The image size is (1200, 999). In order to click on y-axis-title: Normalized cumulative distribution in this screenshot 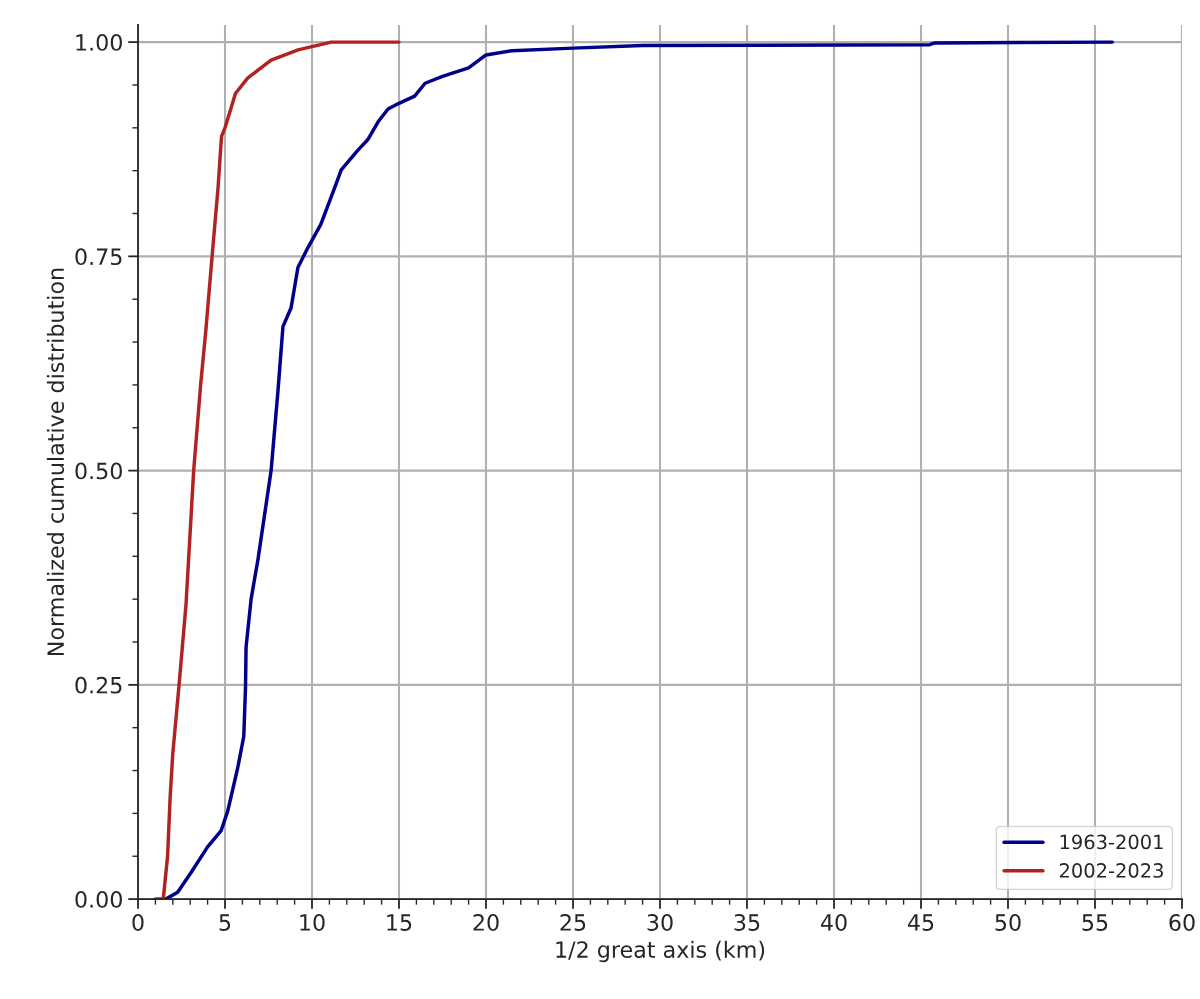, I will do `click(55, 462)`.